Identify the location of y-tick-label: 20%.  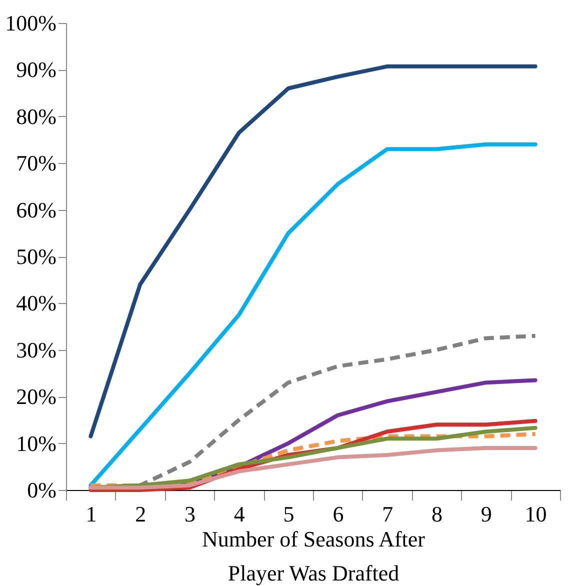
(36, 397).